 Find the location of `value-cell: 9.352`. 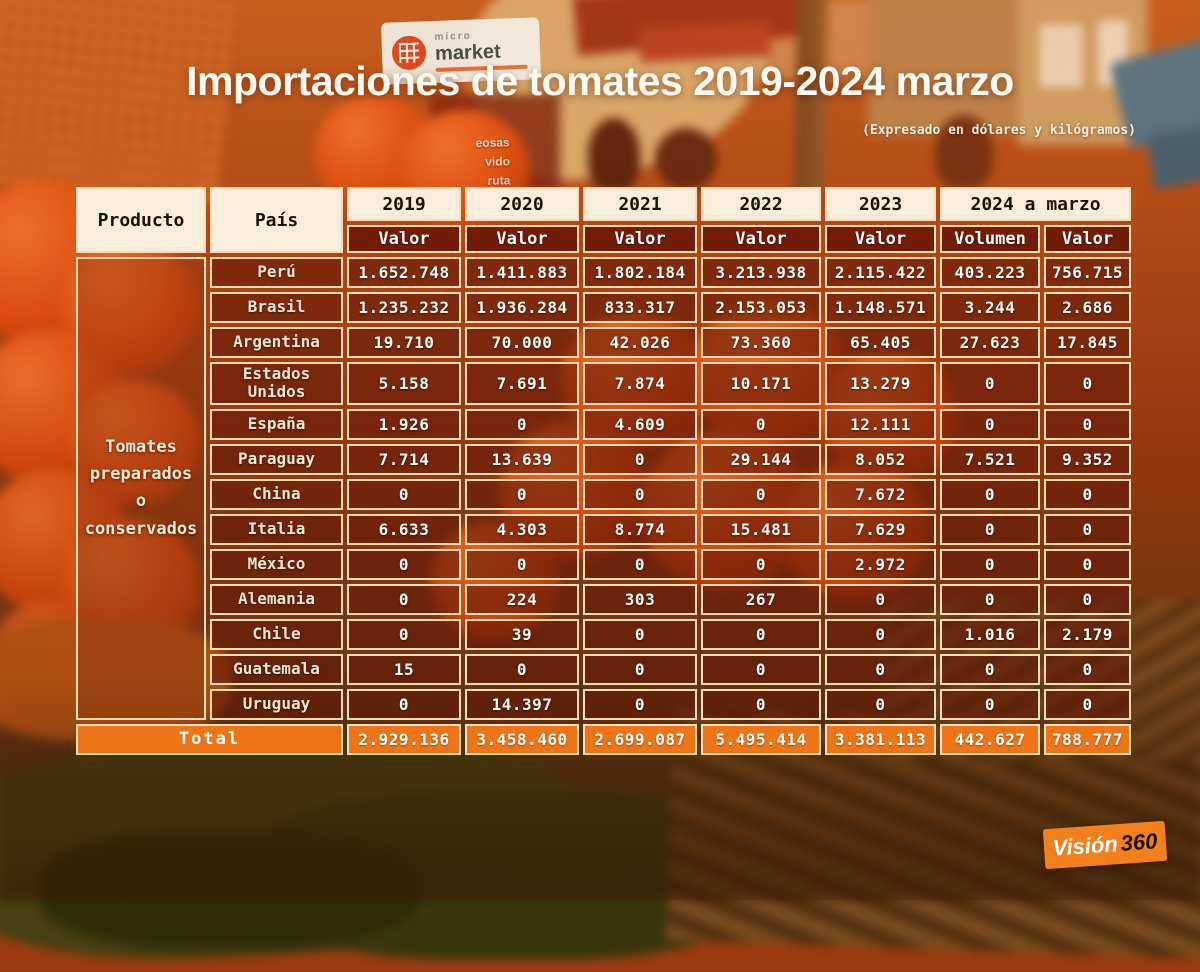

value-cell: 9.352 is located at coordinates (1088, 459).